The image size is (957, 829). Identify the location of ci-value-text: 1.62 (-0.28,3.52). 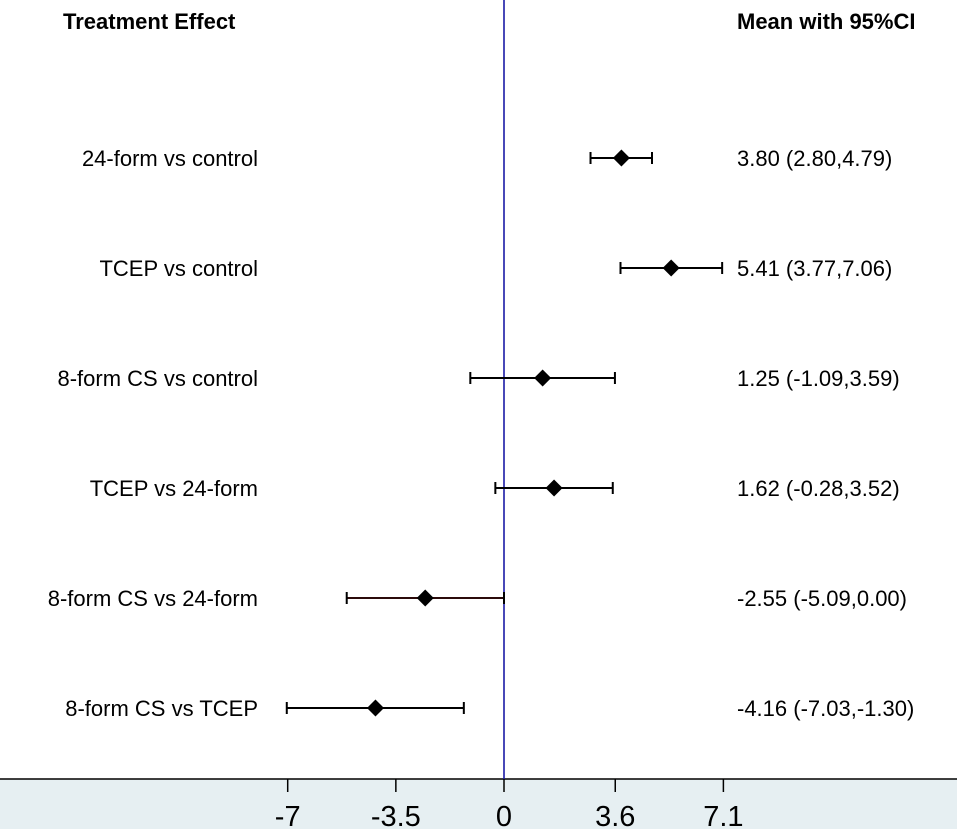
(818, 488).